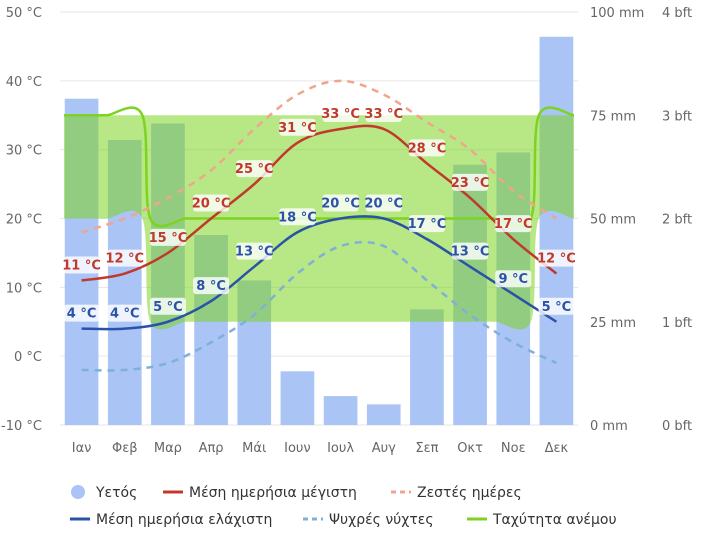 This screenshot has width=704, height=541. I want to click on max-data-label: 11 °C, so click(81, 265).